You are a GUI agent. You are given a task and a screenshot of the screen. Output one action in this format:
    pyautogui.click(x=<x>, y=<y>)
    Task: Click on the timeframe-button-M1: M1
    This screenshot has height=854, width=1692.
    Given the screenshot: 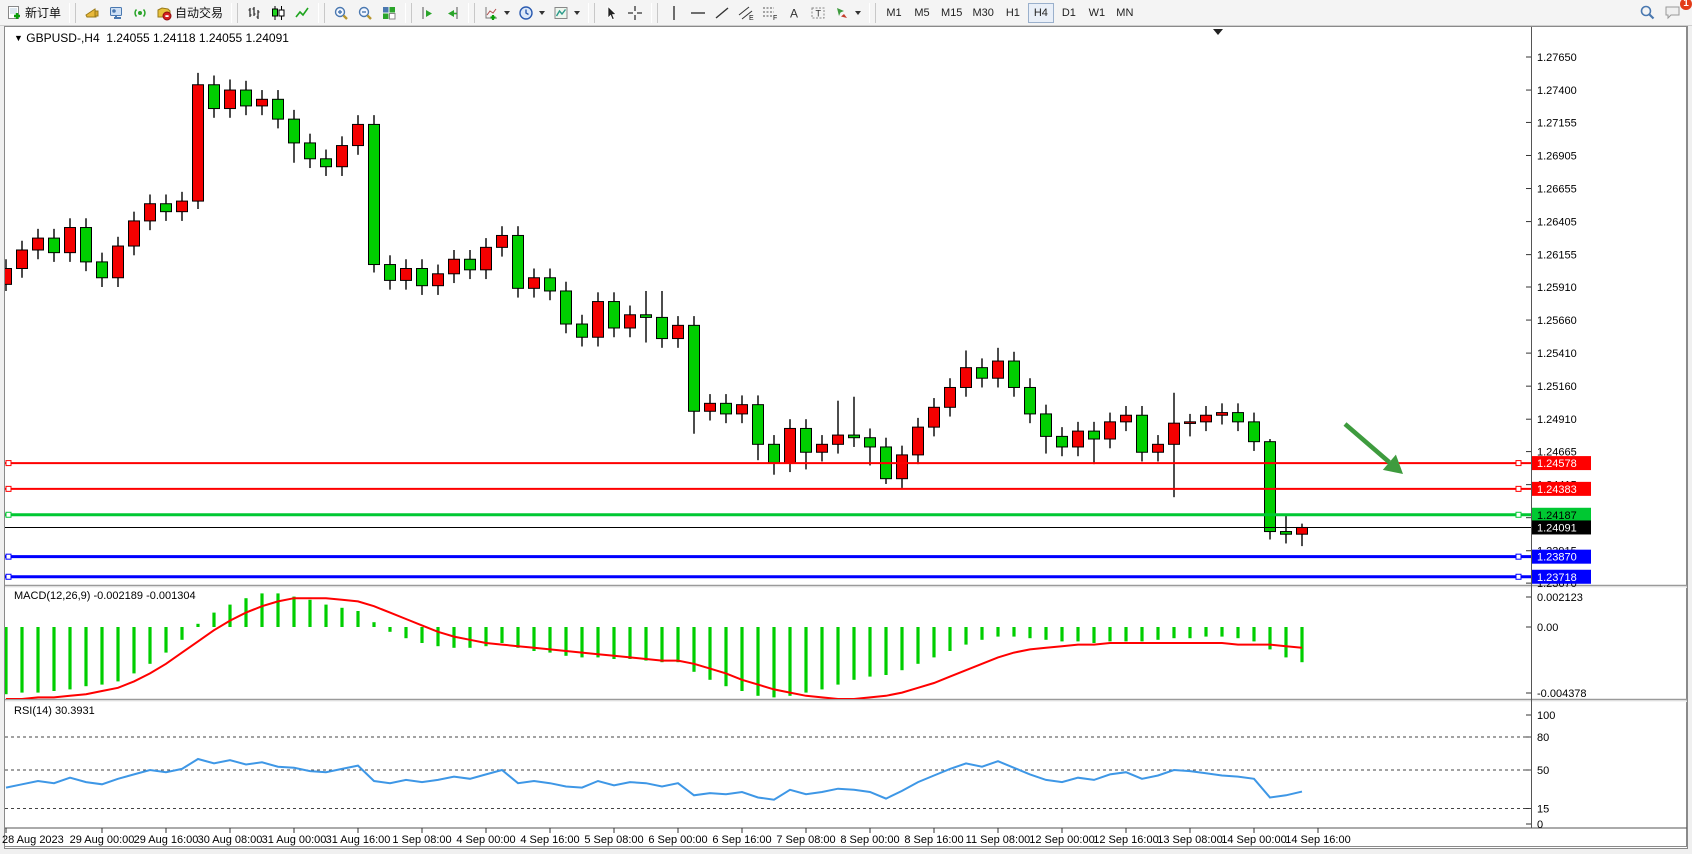 What is the action you would take?
    pyautogui.click(x=894, y=13)
    